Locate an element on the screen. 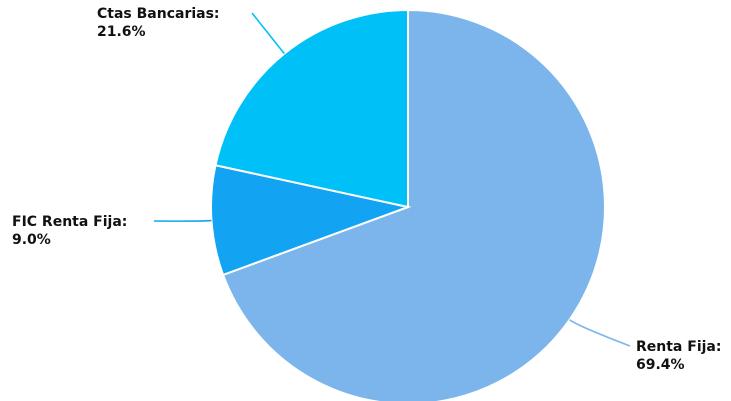 The width and height of the screenshot is (731, 401). slice-label-1: Renta Fija: is located at coordinates (678, 347).